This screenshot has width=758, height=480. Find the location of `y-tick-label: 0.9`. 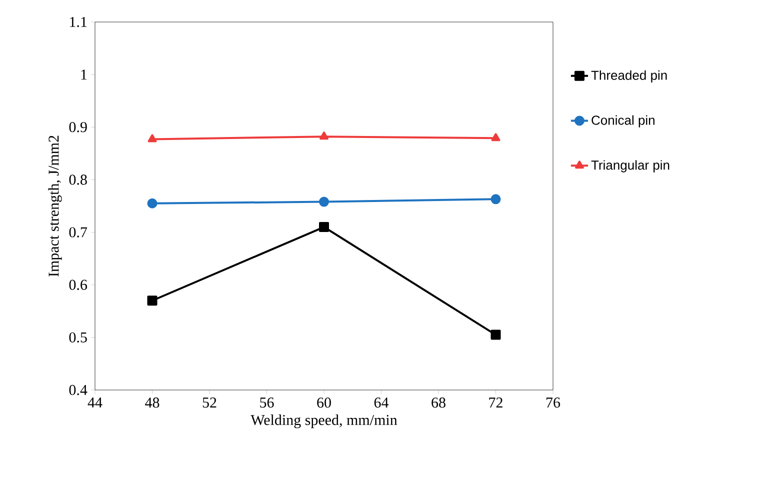

y-tick-label: 0.9 is located at coordinates (78, 127).